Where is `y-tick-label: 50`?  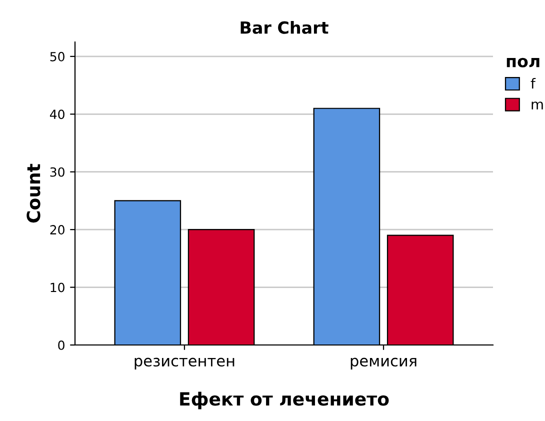 y-tick-label: 50 is located at coordinates (57, 57).